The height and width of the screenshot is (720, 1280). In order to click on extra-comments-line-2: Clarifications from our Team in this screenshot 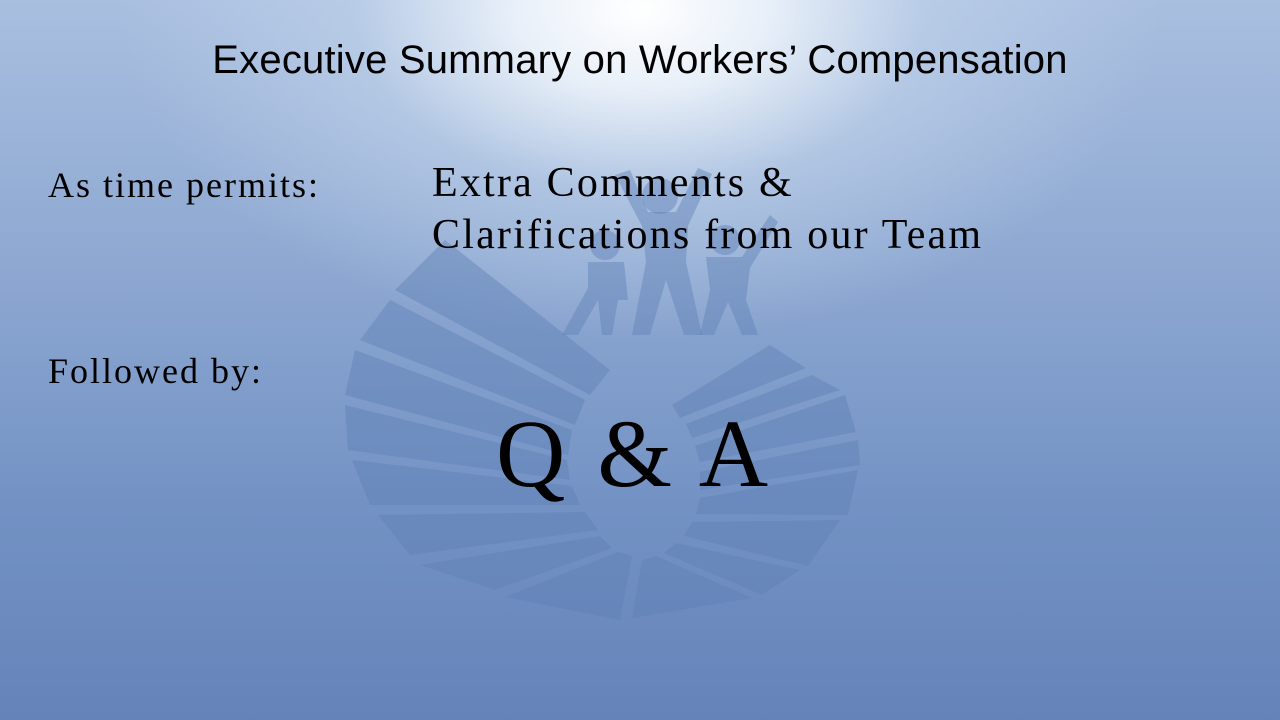, I will do `click(708, 235)`.